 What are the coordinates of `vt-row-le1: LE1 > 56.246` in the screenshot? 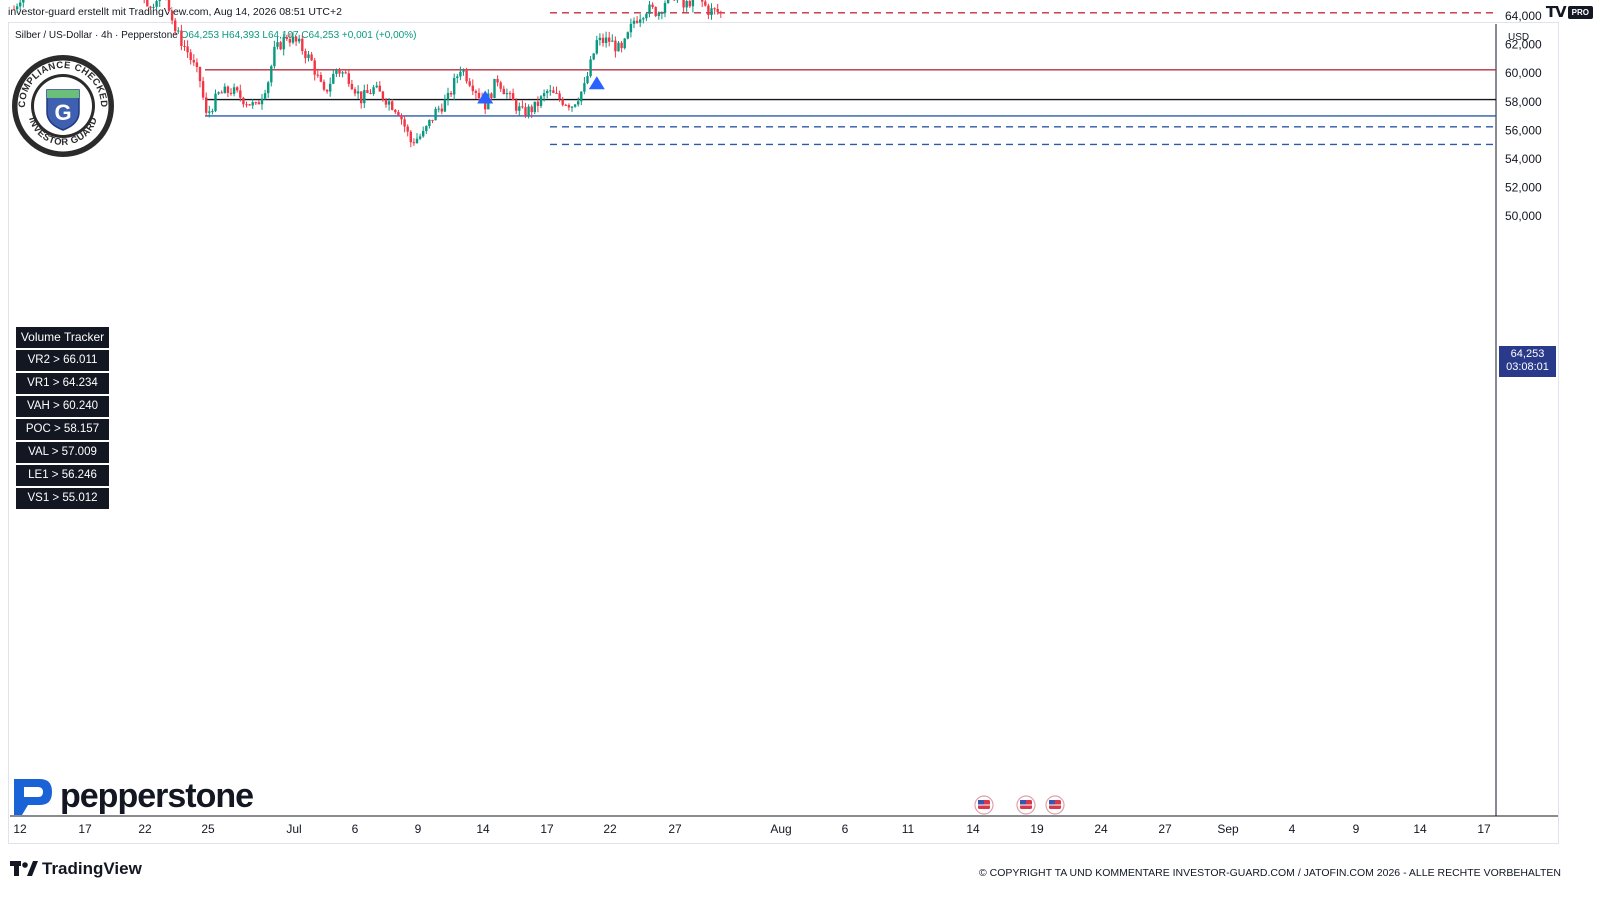 It's located at (62, 475).